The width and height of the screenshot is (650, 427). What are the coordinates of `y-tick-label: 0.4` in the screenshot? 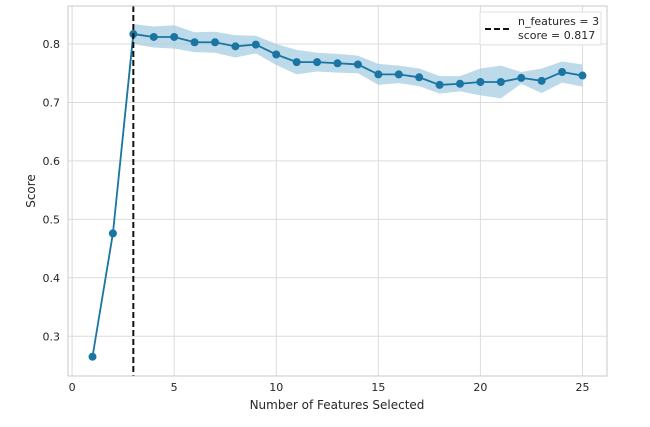 It's located at (52, 278).